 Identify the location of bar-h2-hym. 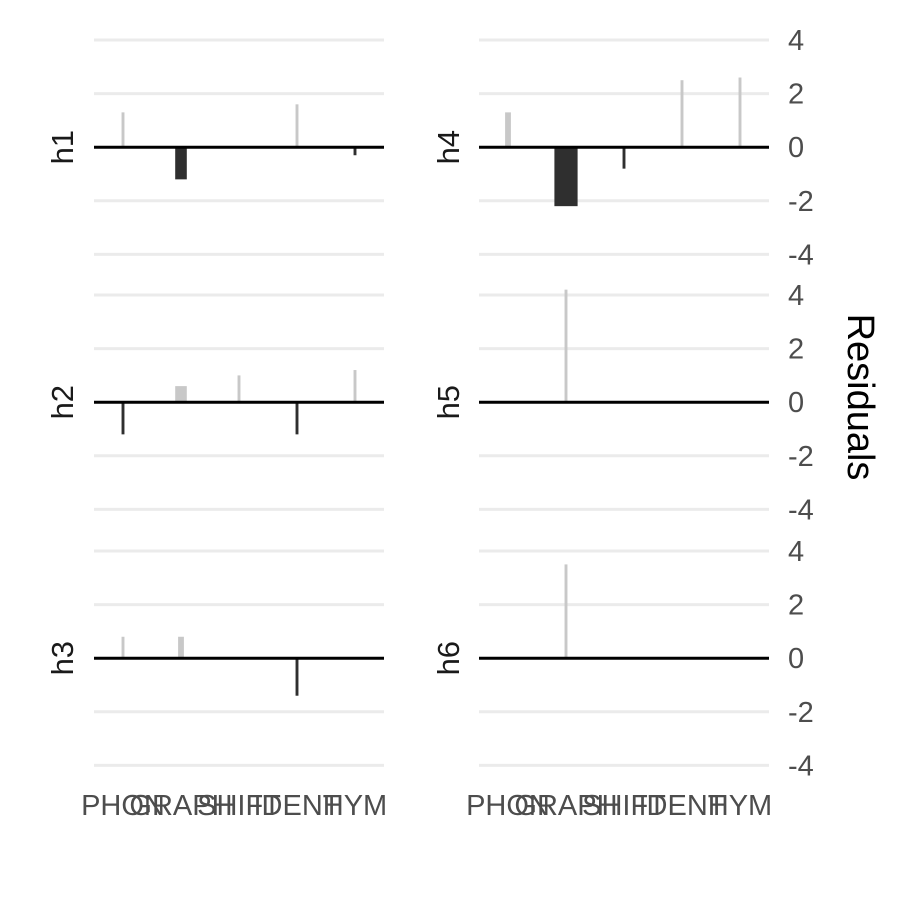
(355, 386).